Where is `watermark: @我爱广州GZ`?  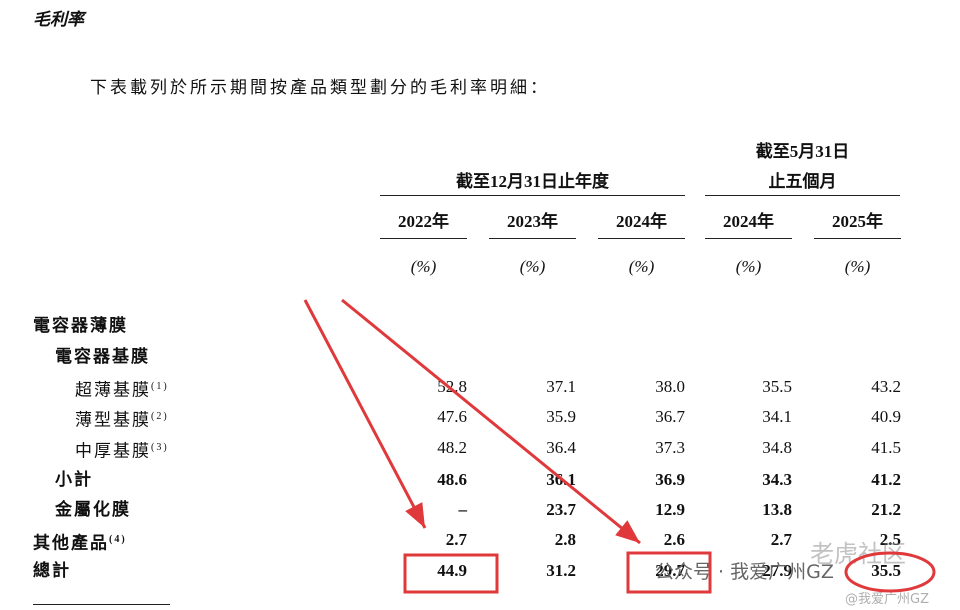
watermark: @我爱广州GZ is located at coordinates (887, 599).